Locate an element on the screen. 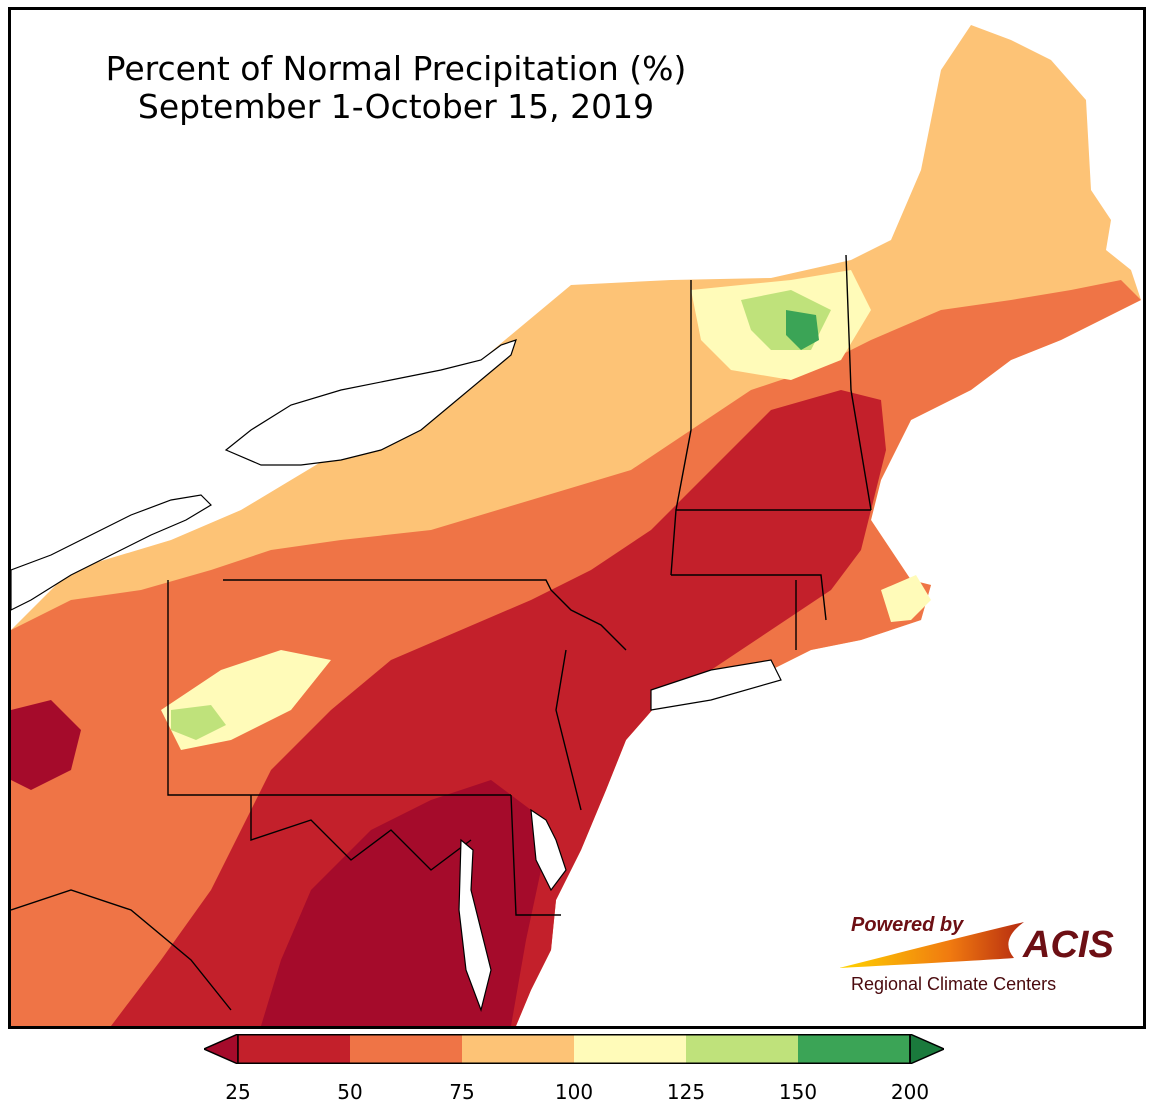 The height and width of the screenshot is (1112, 1153). zone-125-150-pa is located at coordinates (198, 722).